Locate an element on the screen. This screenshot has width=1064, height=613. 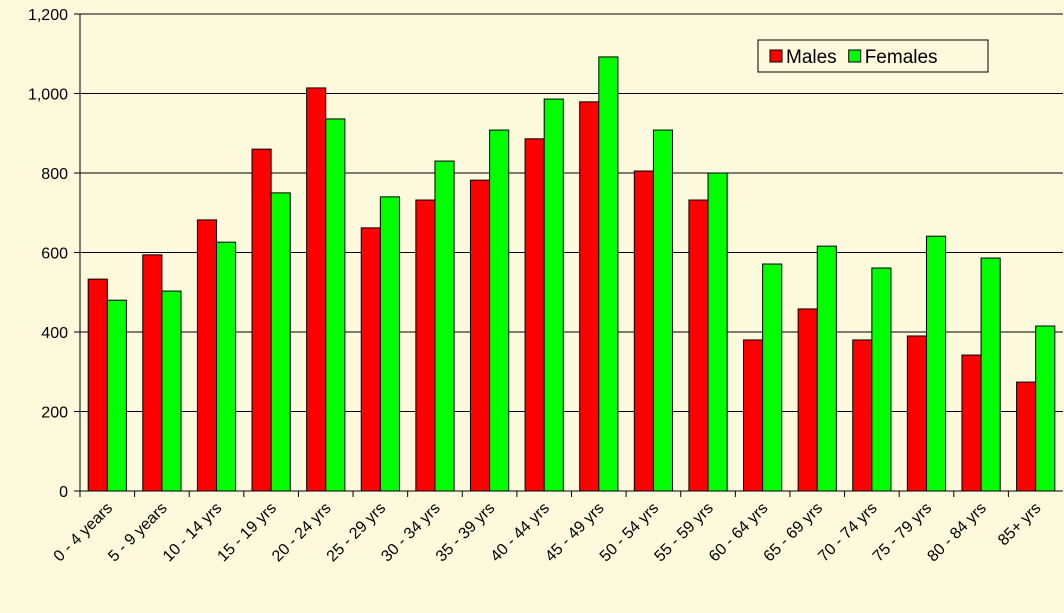
y-tick-label: 1,200 is located at coordinates (48, 15).